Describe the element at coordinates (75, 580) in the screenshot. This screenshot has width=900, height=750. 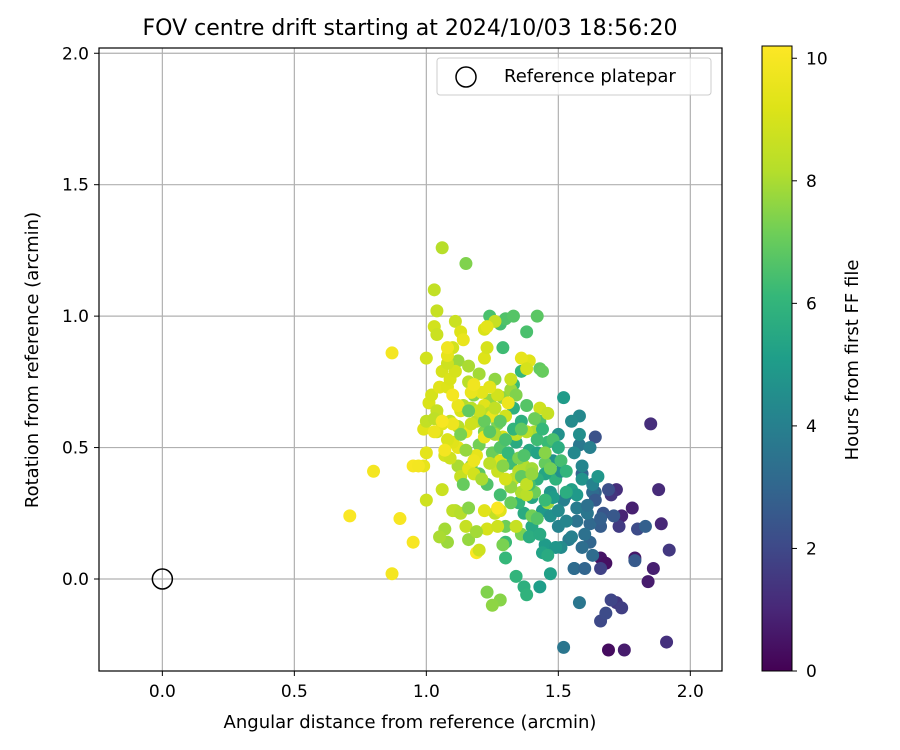
I see `y-tick-label: 0.0` at that location.